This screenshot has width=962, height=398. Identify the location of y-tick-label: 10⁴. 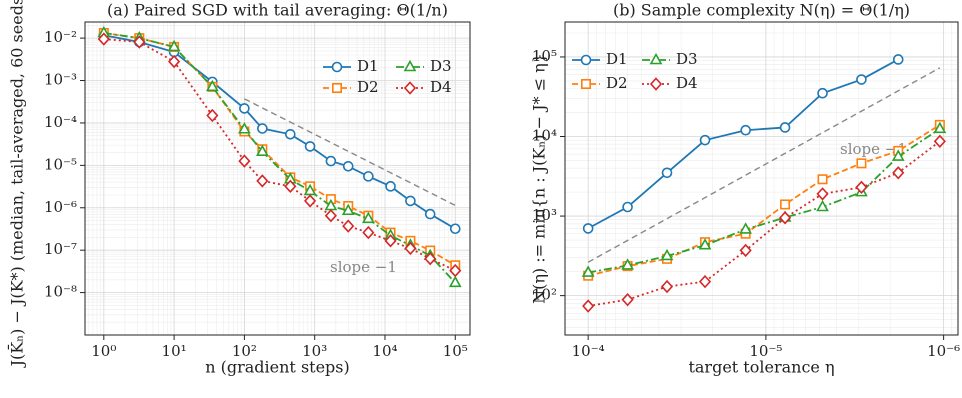
(544, 136).